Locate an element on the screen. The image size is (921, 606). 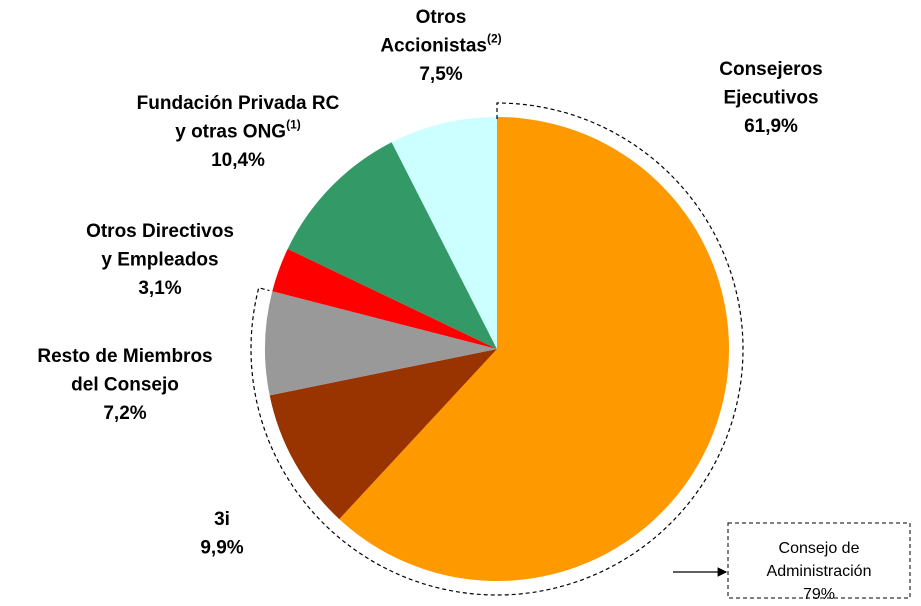
slice-label: 3i is located at coordinates (222, 519).